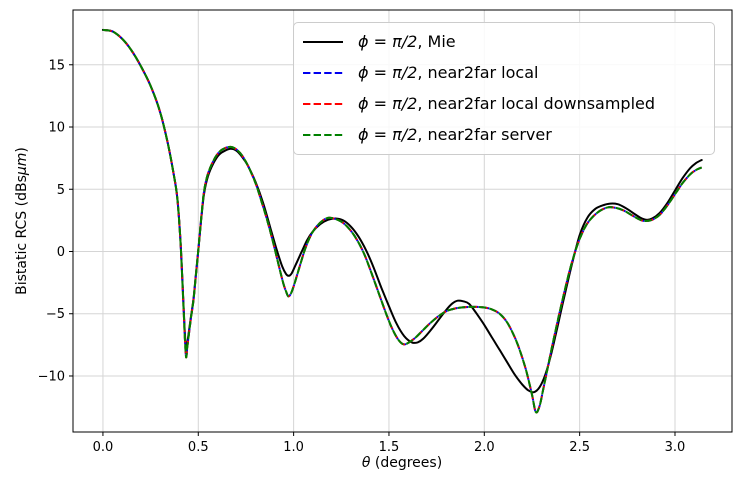 This screenshot has width=740, height=490. Describe the element at coordinates (22, 221) in the screenshot. I see `y-axis-label: Bistatic RCS (dBsμm)` at that location.